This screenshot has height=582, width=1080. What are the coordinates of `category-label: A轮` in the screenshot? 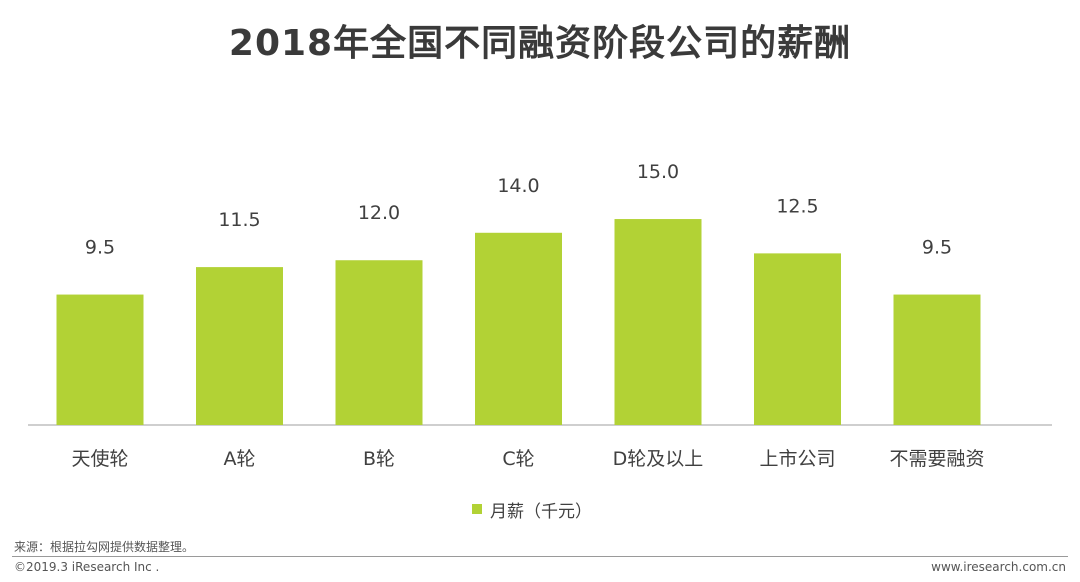 It's located at (240, 459).